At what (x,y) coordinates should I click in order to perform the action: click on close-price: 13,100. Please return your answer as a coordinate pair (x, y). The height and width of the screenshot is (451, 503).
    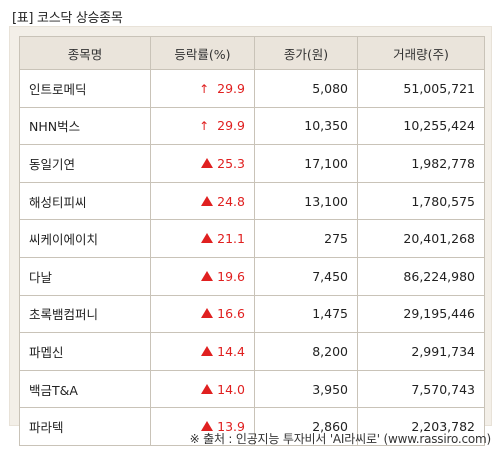
    Looking at the image, I should click on (306, 201).